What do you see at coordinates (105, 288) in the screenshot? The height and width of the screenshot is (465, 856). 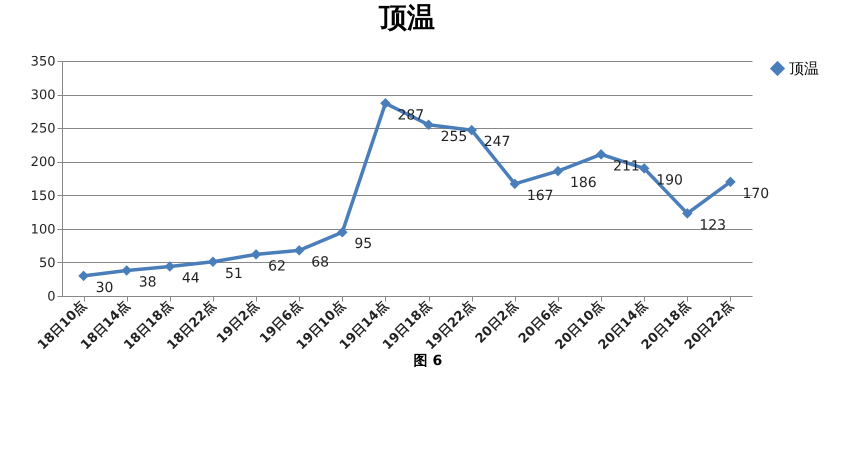 I see `data-label: 30` at bounding box center [105, 288].